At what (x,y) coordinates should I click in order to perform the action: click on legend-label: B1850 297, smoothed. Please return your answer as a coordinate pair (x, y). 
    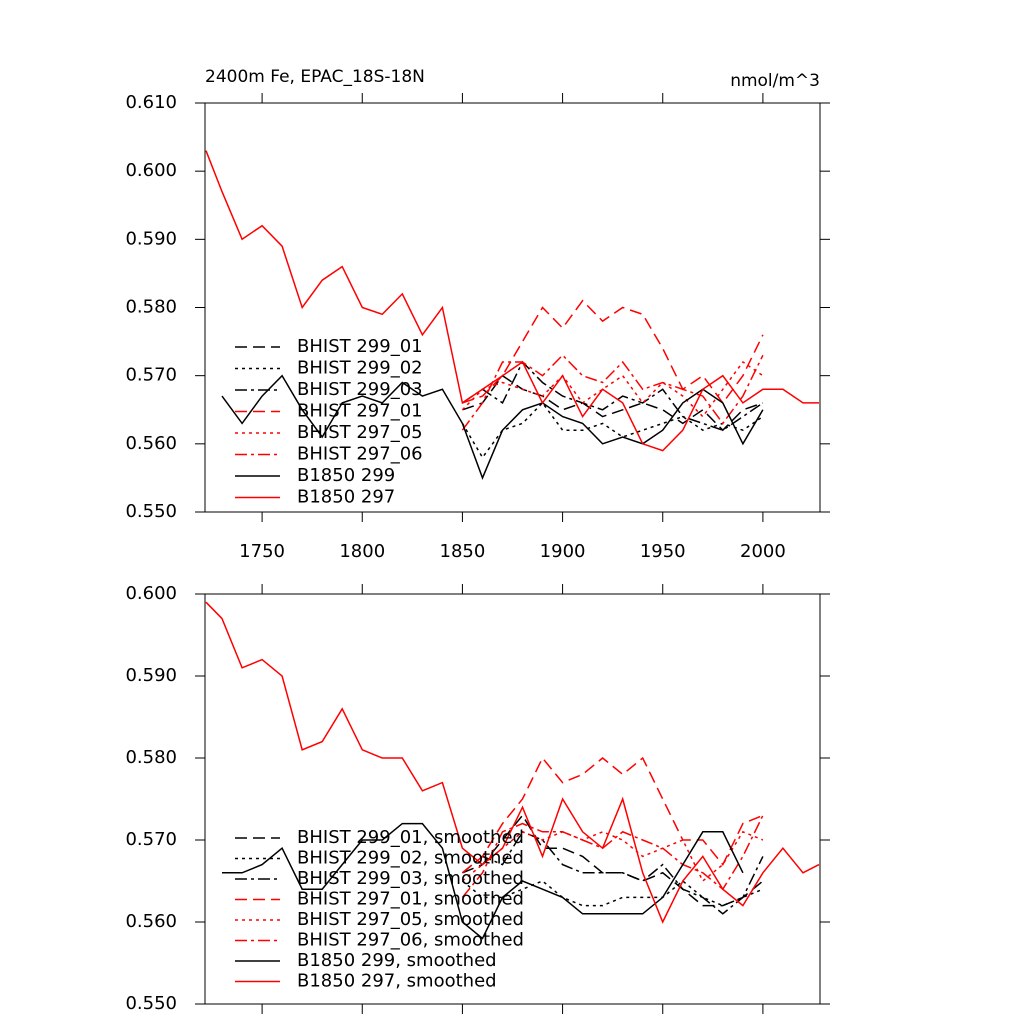
    Looking at the image, I should click on (397, 981).